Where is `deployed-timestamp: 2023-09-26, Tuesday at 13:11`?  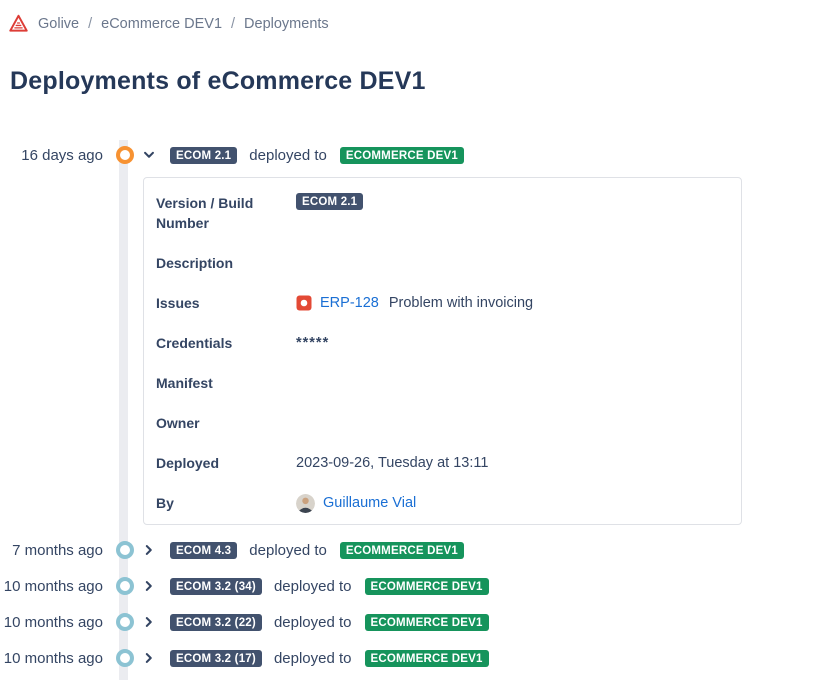 deployed-timestamp: 2023-09-26, Tuesday at 13:11 is located at coordinates (392, 463).